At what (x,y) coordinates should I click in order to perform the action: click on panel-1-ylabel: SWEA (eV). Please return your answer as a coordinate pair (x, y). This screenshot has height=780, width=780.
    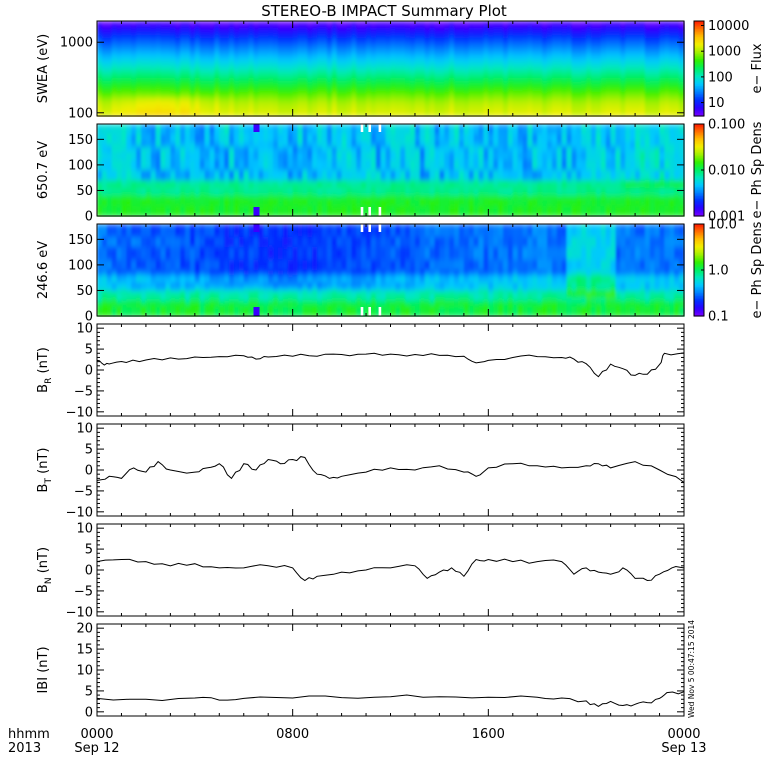
    Looking at the image, I should click on (43, 68).